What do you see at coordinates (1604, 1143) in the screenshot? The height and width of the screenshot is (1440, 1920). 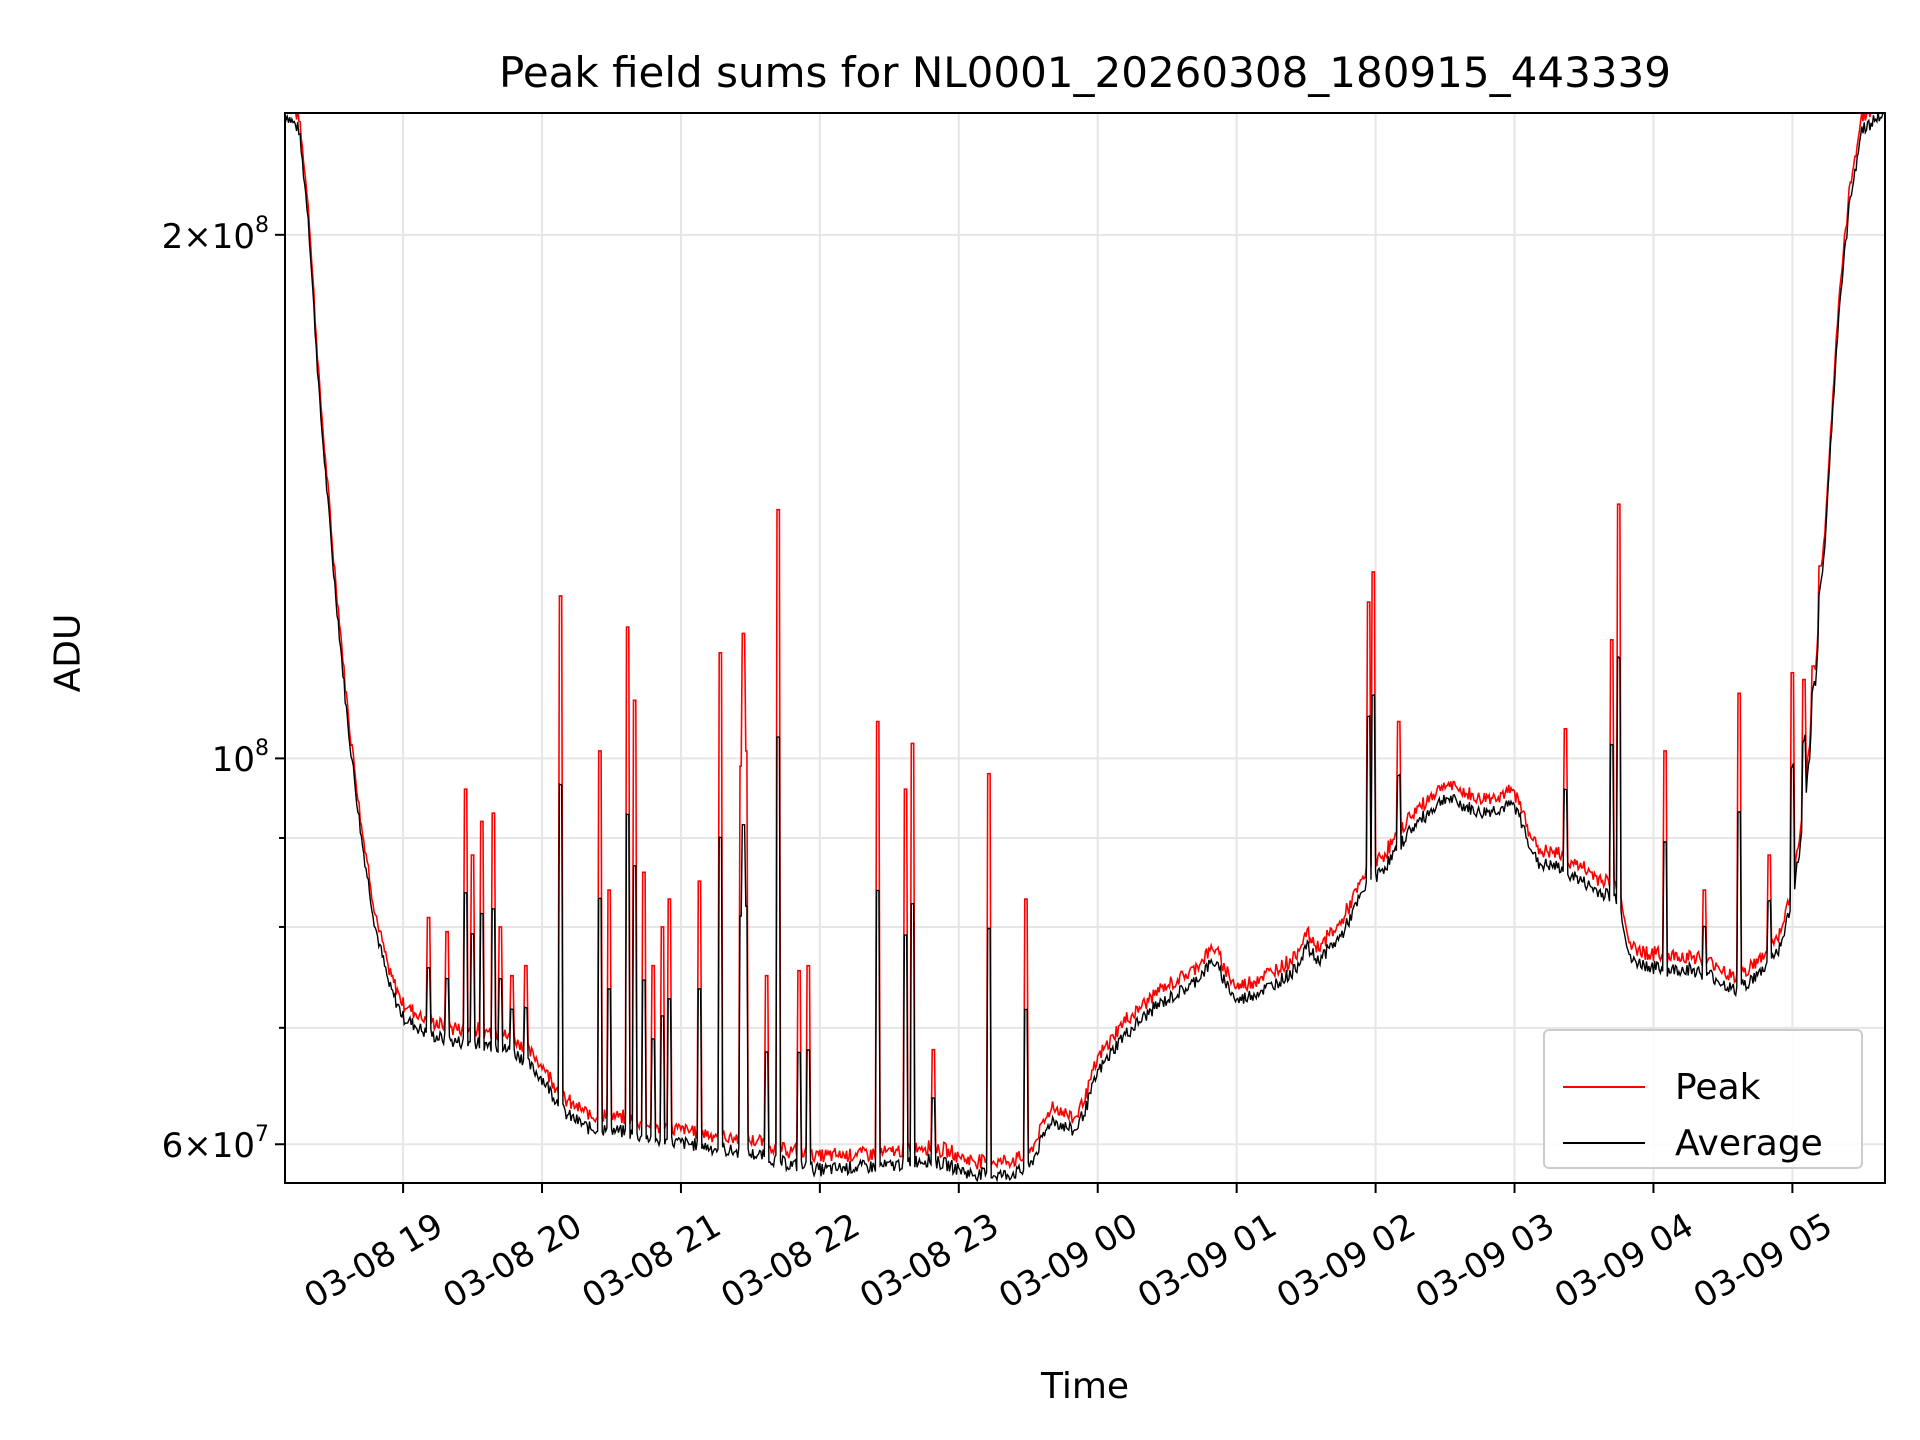 I see `legend-swatch-average` at bounding box center [1604, 1143].